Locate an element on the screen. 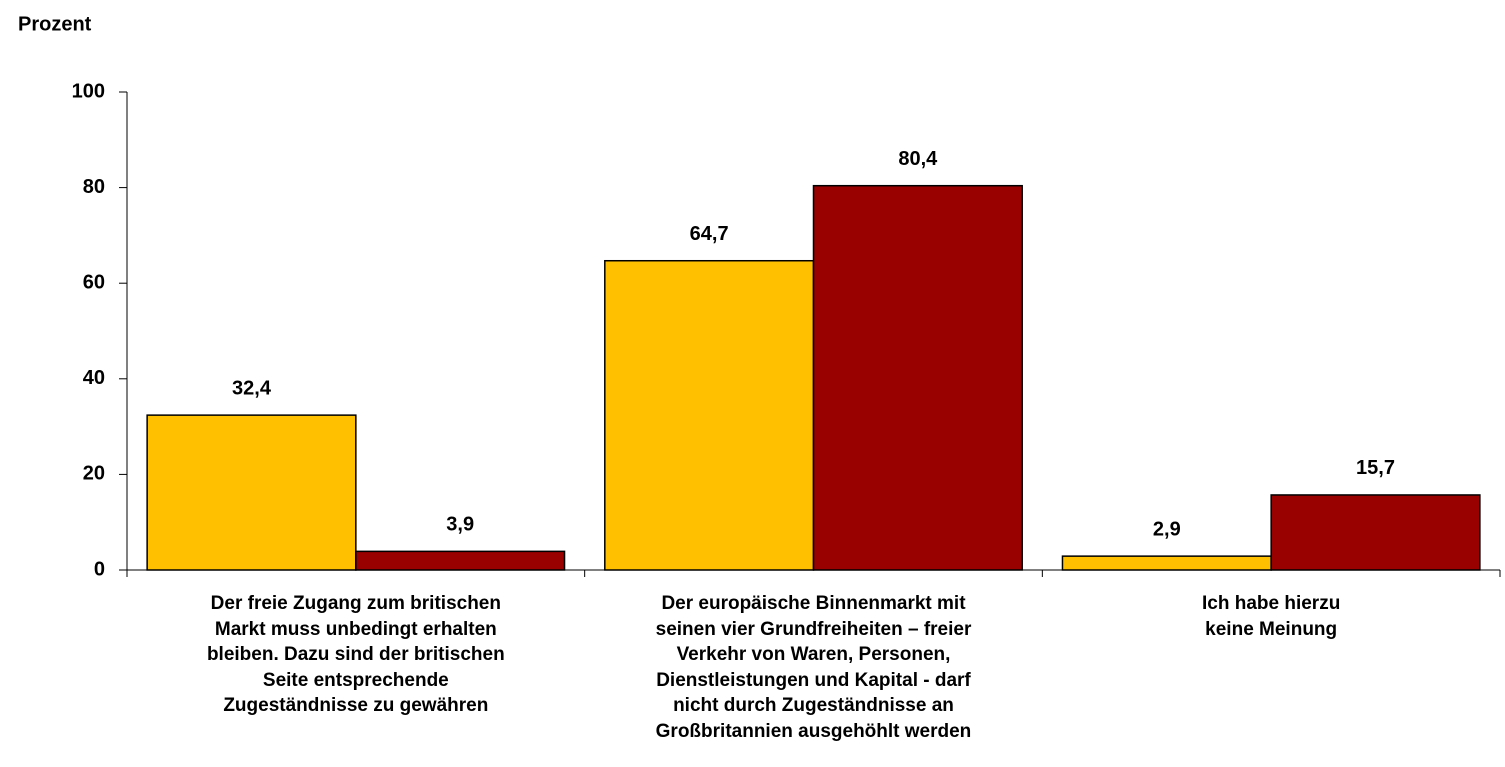 The height and width of the screenshot is (767, 1505). y-axis-label: Prozent is located at coordinates (55, 24).